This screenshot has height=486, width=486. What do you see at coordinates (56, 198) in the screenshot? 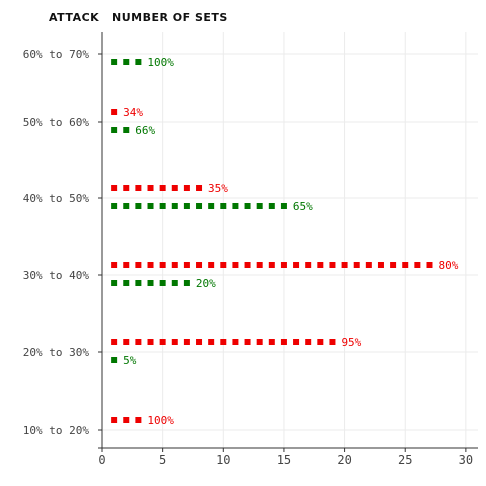
I see `y-tick-label: 40% to 50%` at bounding box center [56, 198].